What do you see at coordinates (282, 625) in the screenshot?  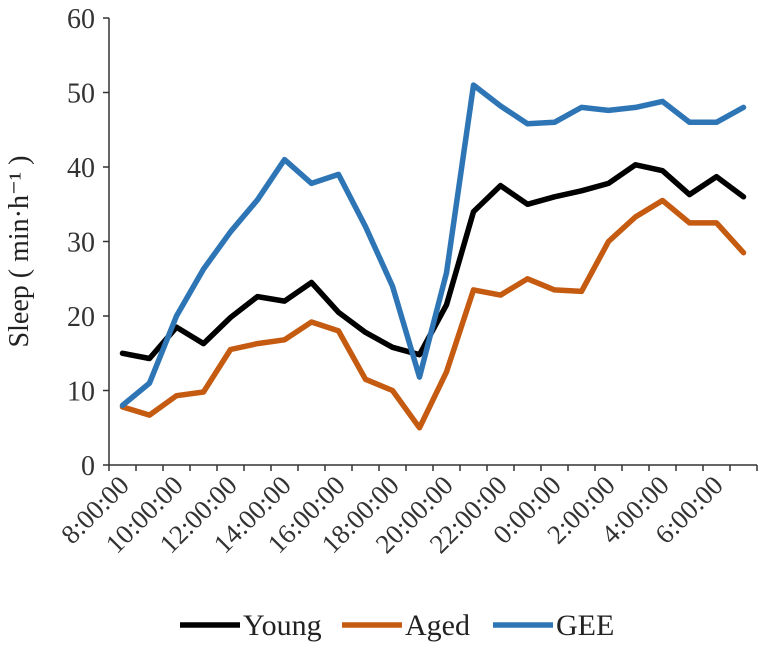 I see `legend-label-young: Young` at bounding box center [282, 625].